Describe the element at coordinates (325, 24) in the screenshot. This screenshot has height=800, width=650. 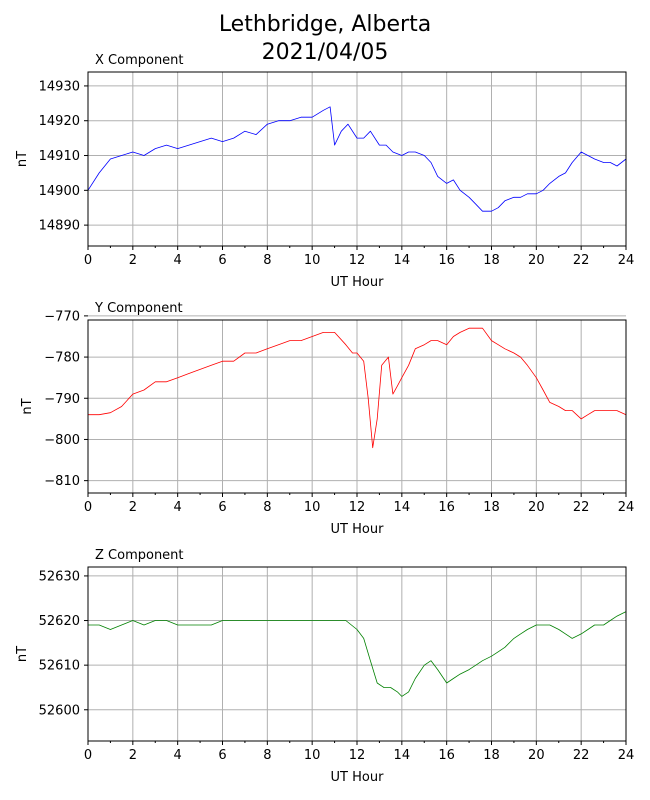
I see `figure-title-line1: Lethbridge, Alberta` at that location.